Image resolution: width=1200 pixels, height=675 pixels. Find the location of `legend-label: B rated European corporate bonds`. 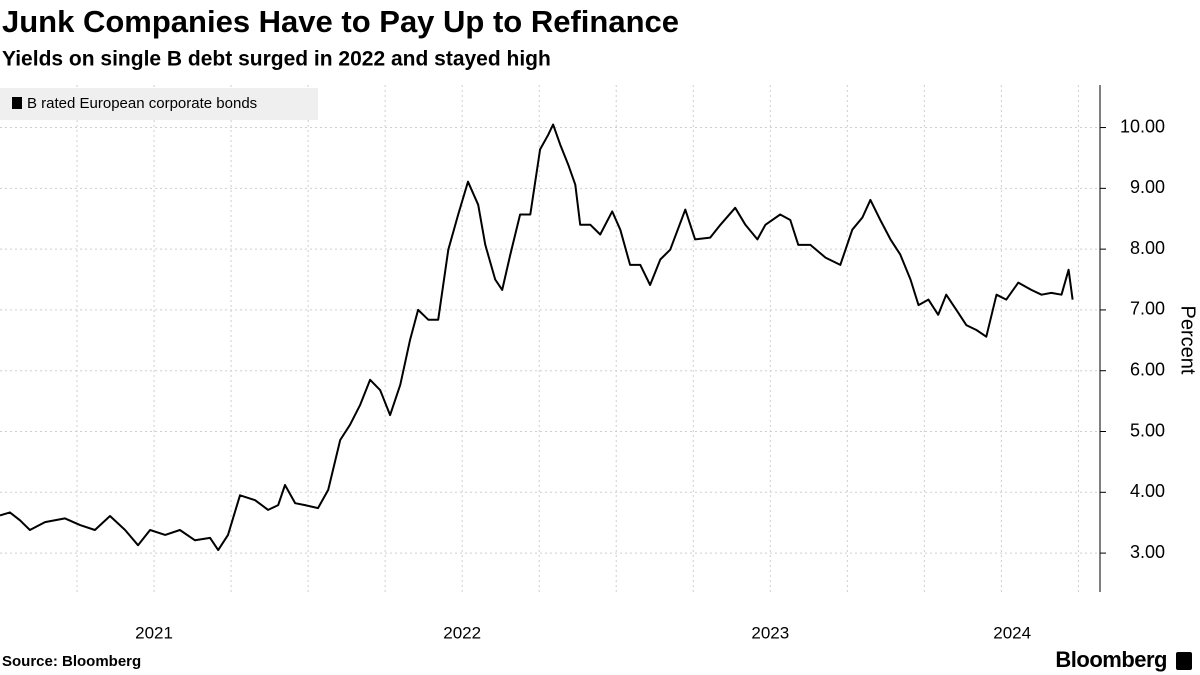

legend-label: B rated European corporate bonds is located at coordinates (142, 103).